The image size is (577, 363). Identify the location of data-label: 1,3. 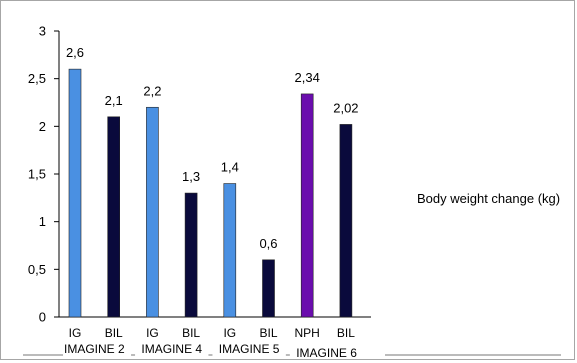
(191, 176).